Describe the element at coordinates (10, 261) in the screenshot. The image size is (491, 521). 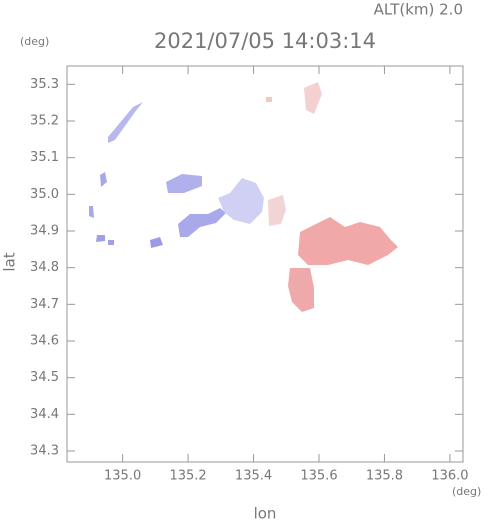
I see `y-axis-label: lat` at that location.